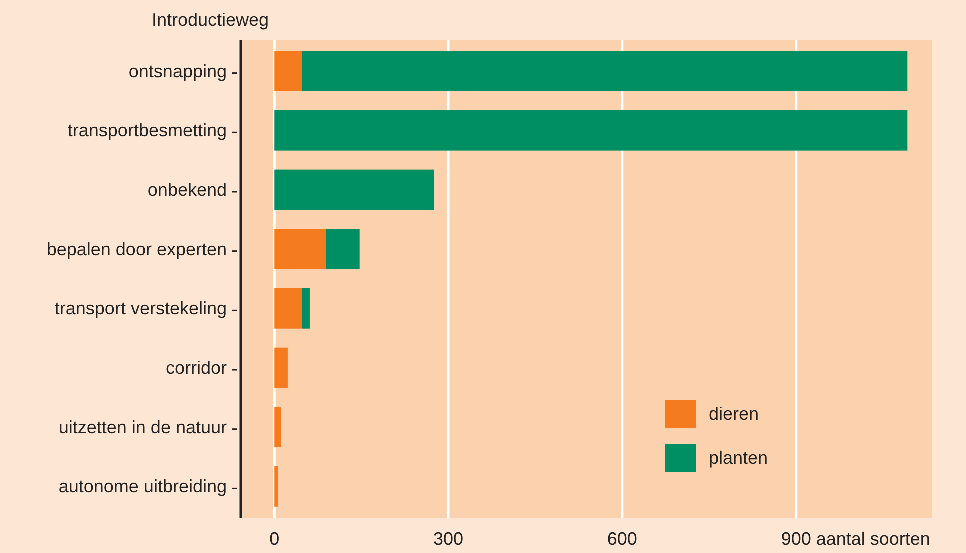 This screenshot has width=966, height=553. I want to click on x-axis-title: aantal soorten, so click(873, 539).